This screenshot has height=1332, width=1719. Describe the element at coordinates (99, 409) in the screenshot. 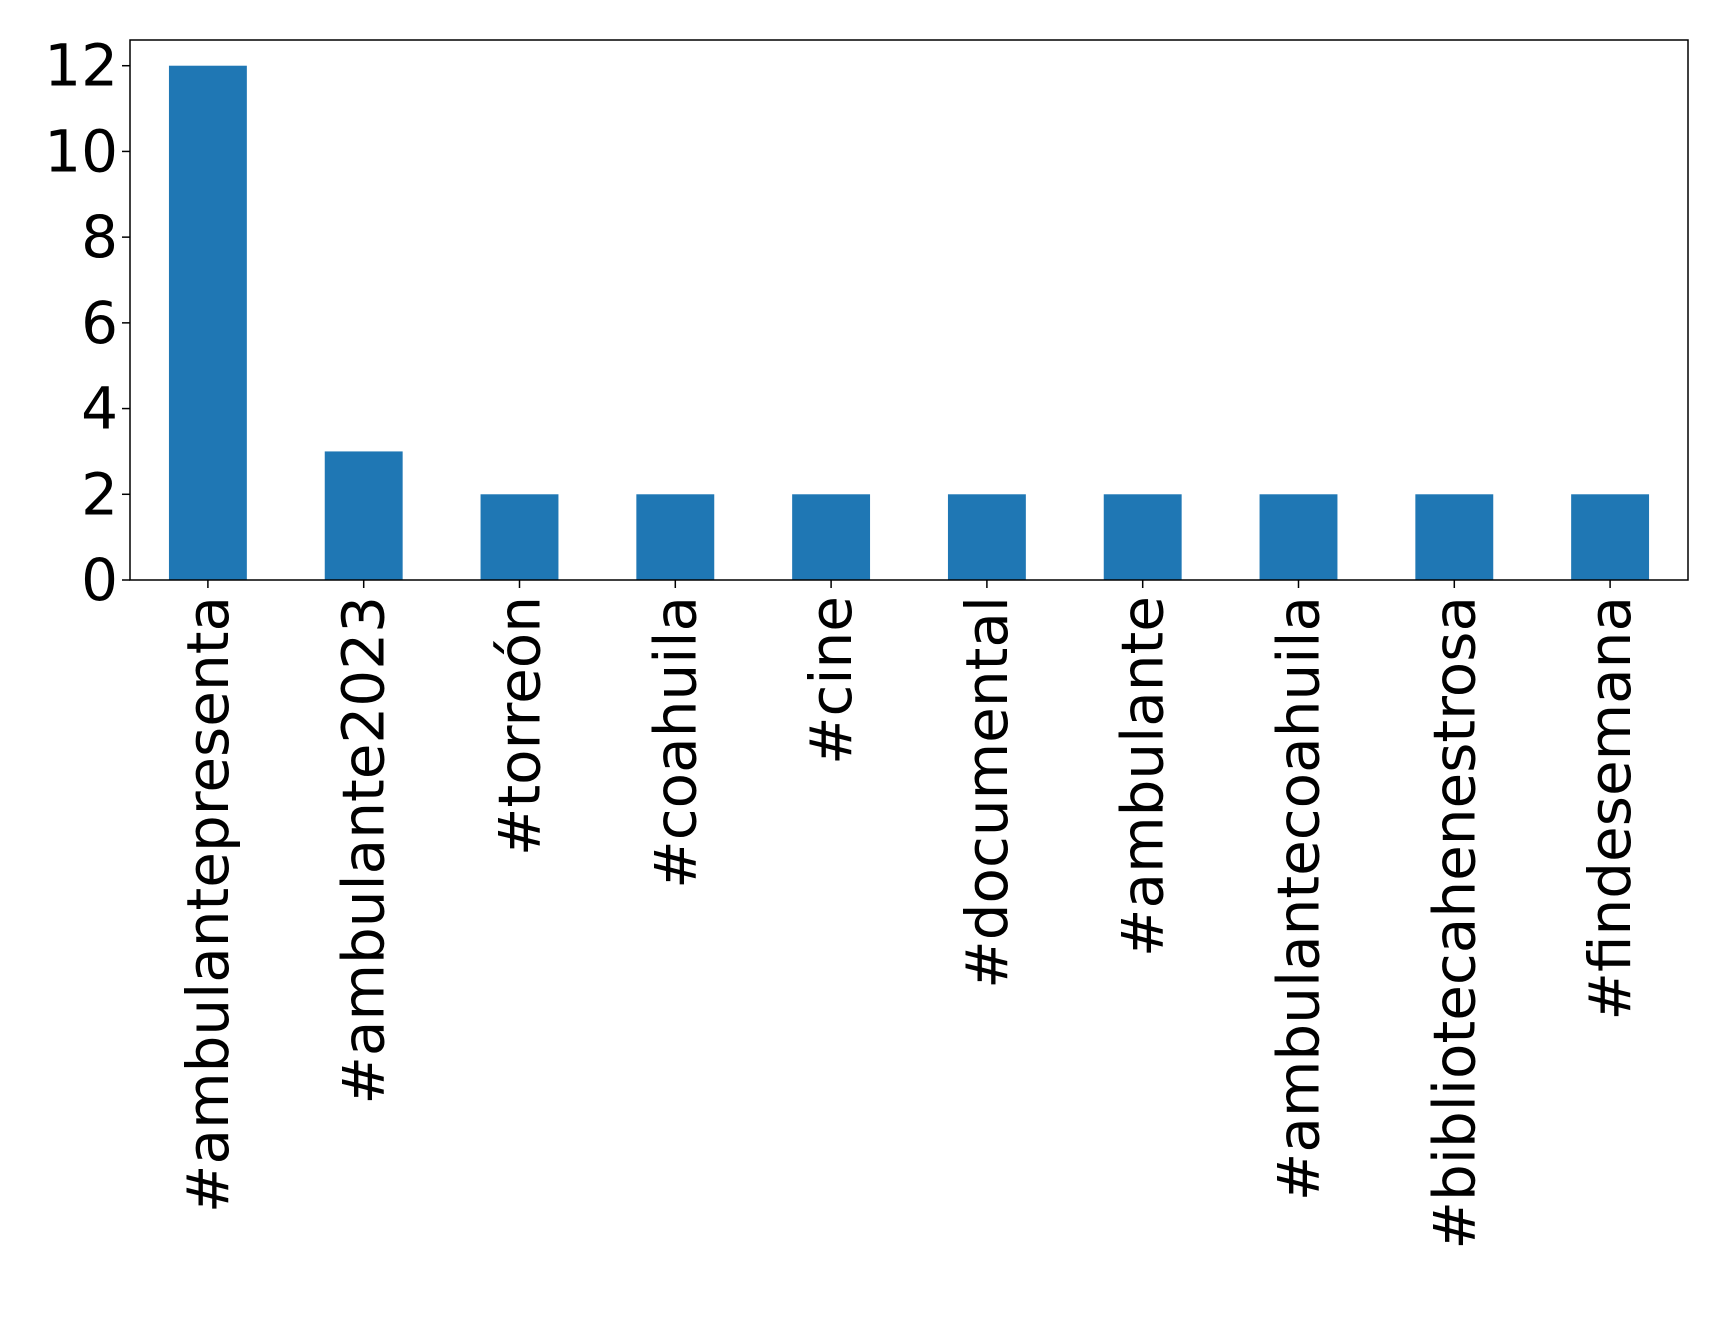

I see `y-tick-label-2: 4` at that location.